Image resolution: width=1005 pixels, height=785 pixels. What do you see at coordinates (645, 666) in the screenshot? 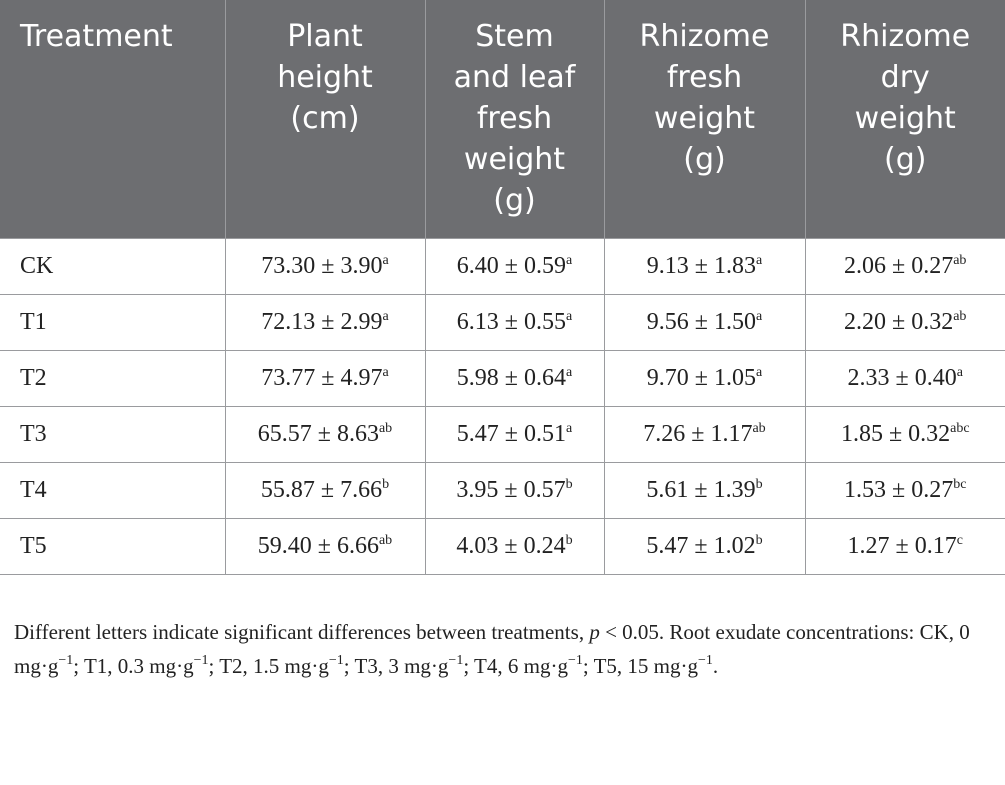
I see `footnote-text: T5, 15 mg·g` at bounding box center [645, 666].